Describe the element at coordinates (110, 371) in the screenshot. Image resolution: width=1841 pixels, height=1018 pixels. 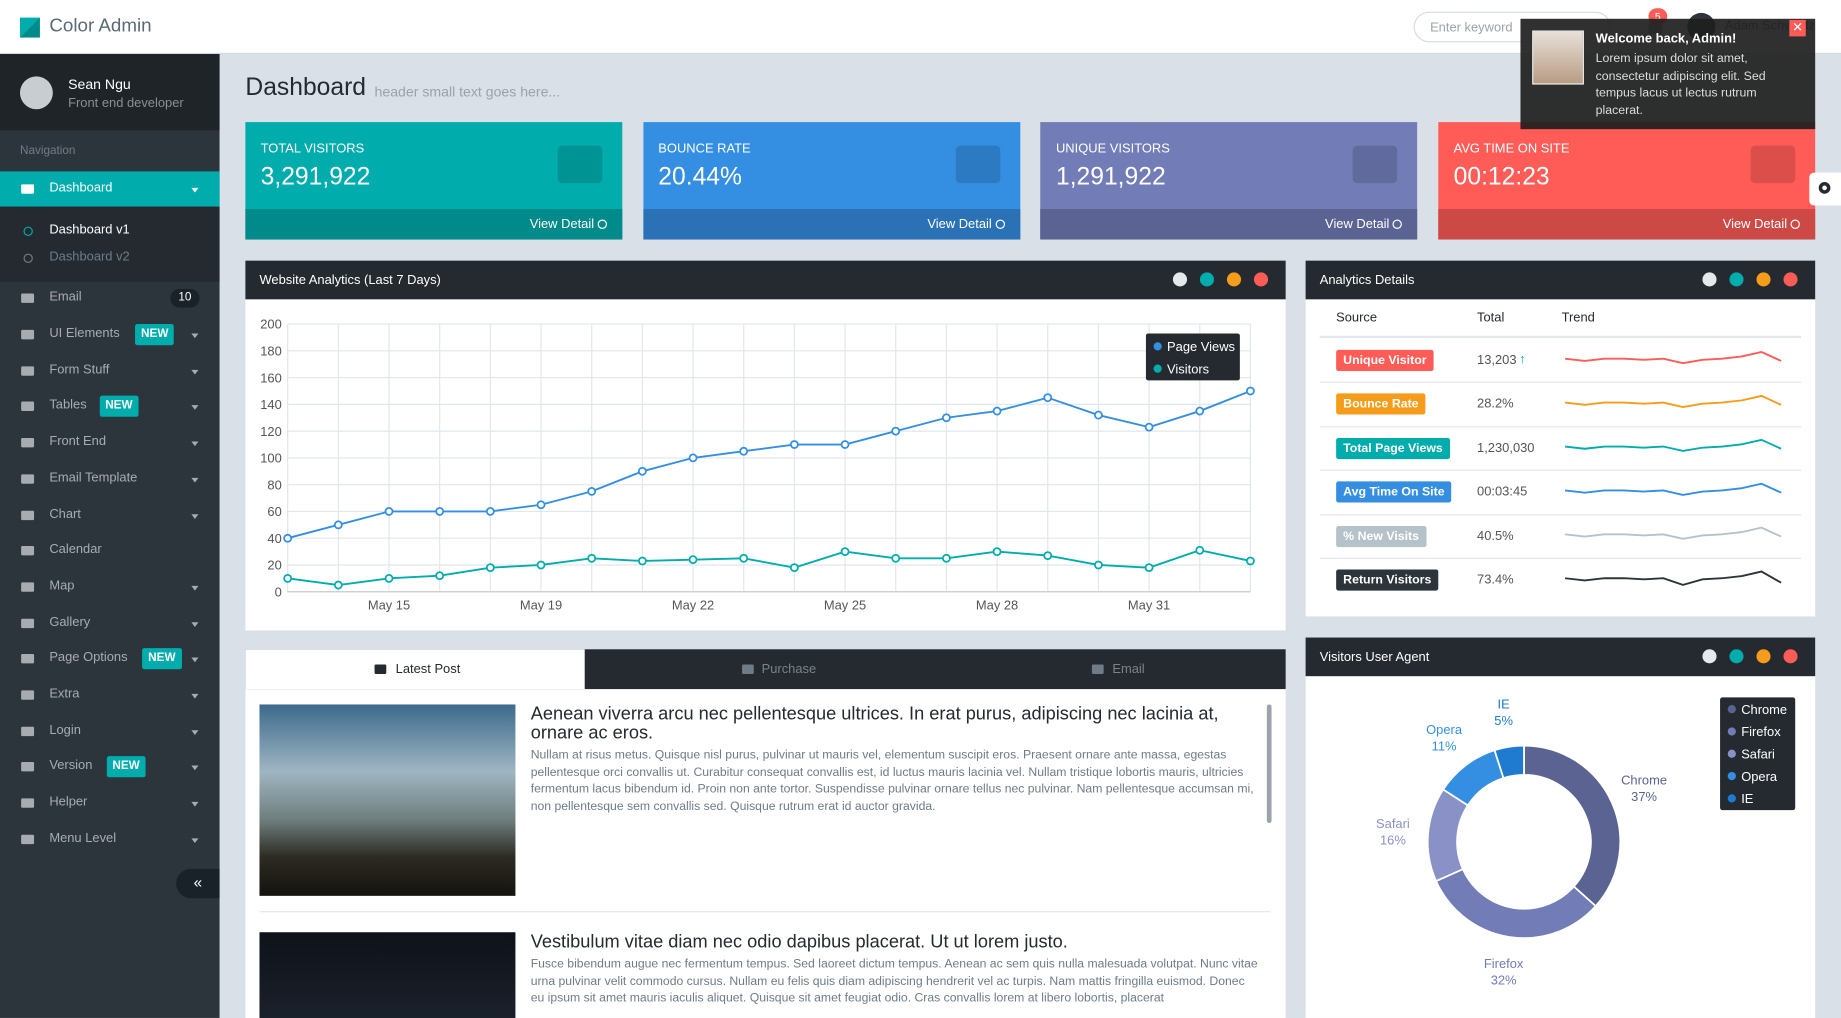
I see `nav-item: Form Stuff` at that location.